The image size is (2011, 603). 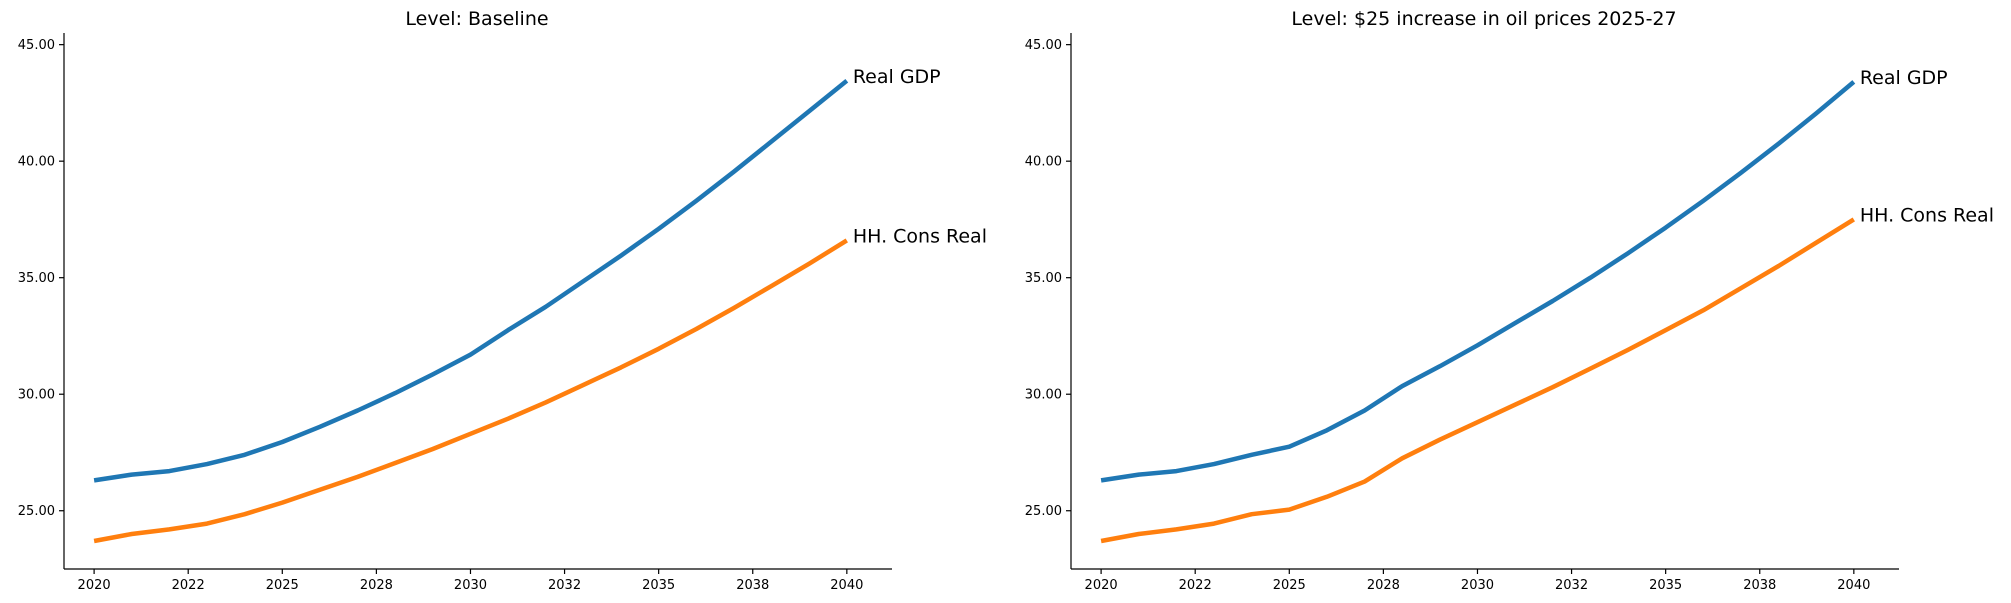 What do you see at coordinates (476, 19) in the screenshot?
I see `chart-title: Level: Baseline` at bounding box center [476, 19].